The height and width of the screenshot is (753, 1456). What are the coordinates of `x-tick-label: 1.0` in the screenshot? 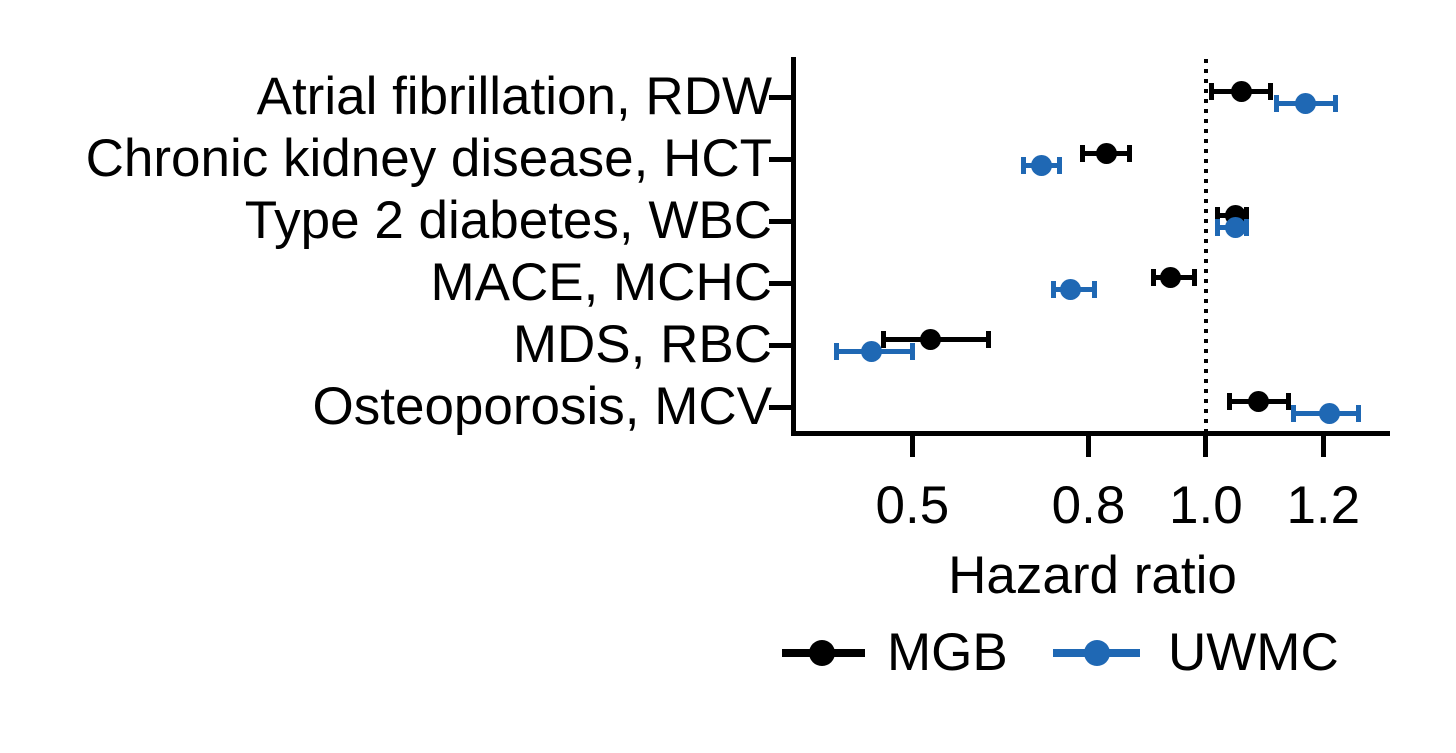 It's located at (1206, 505).